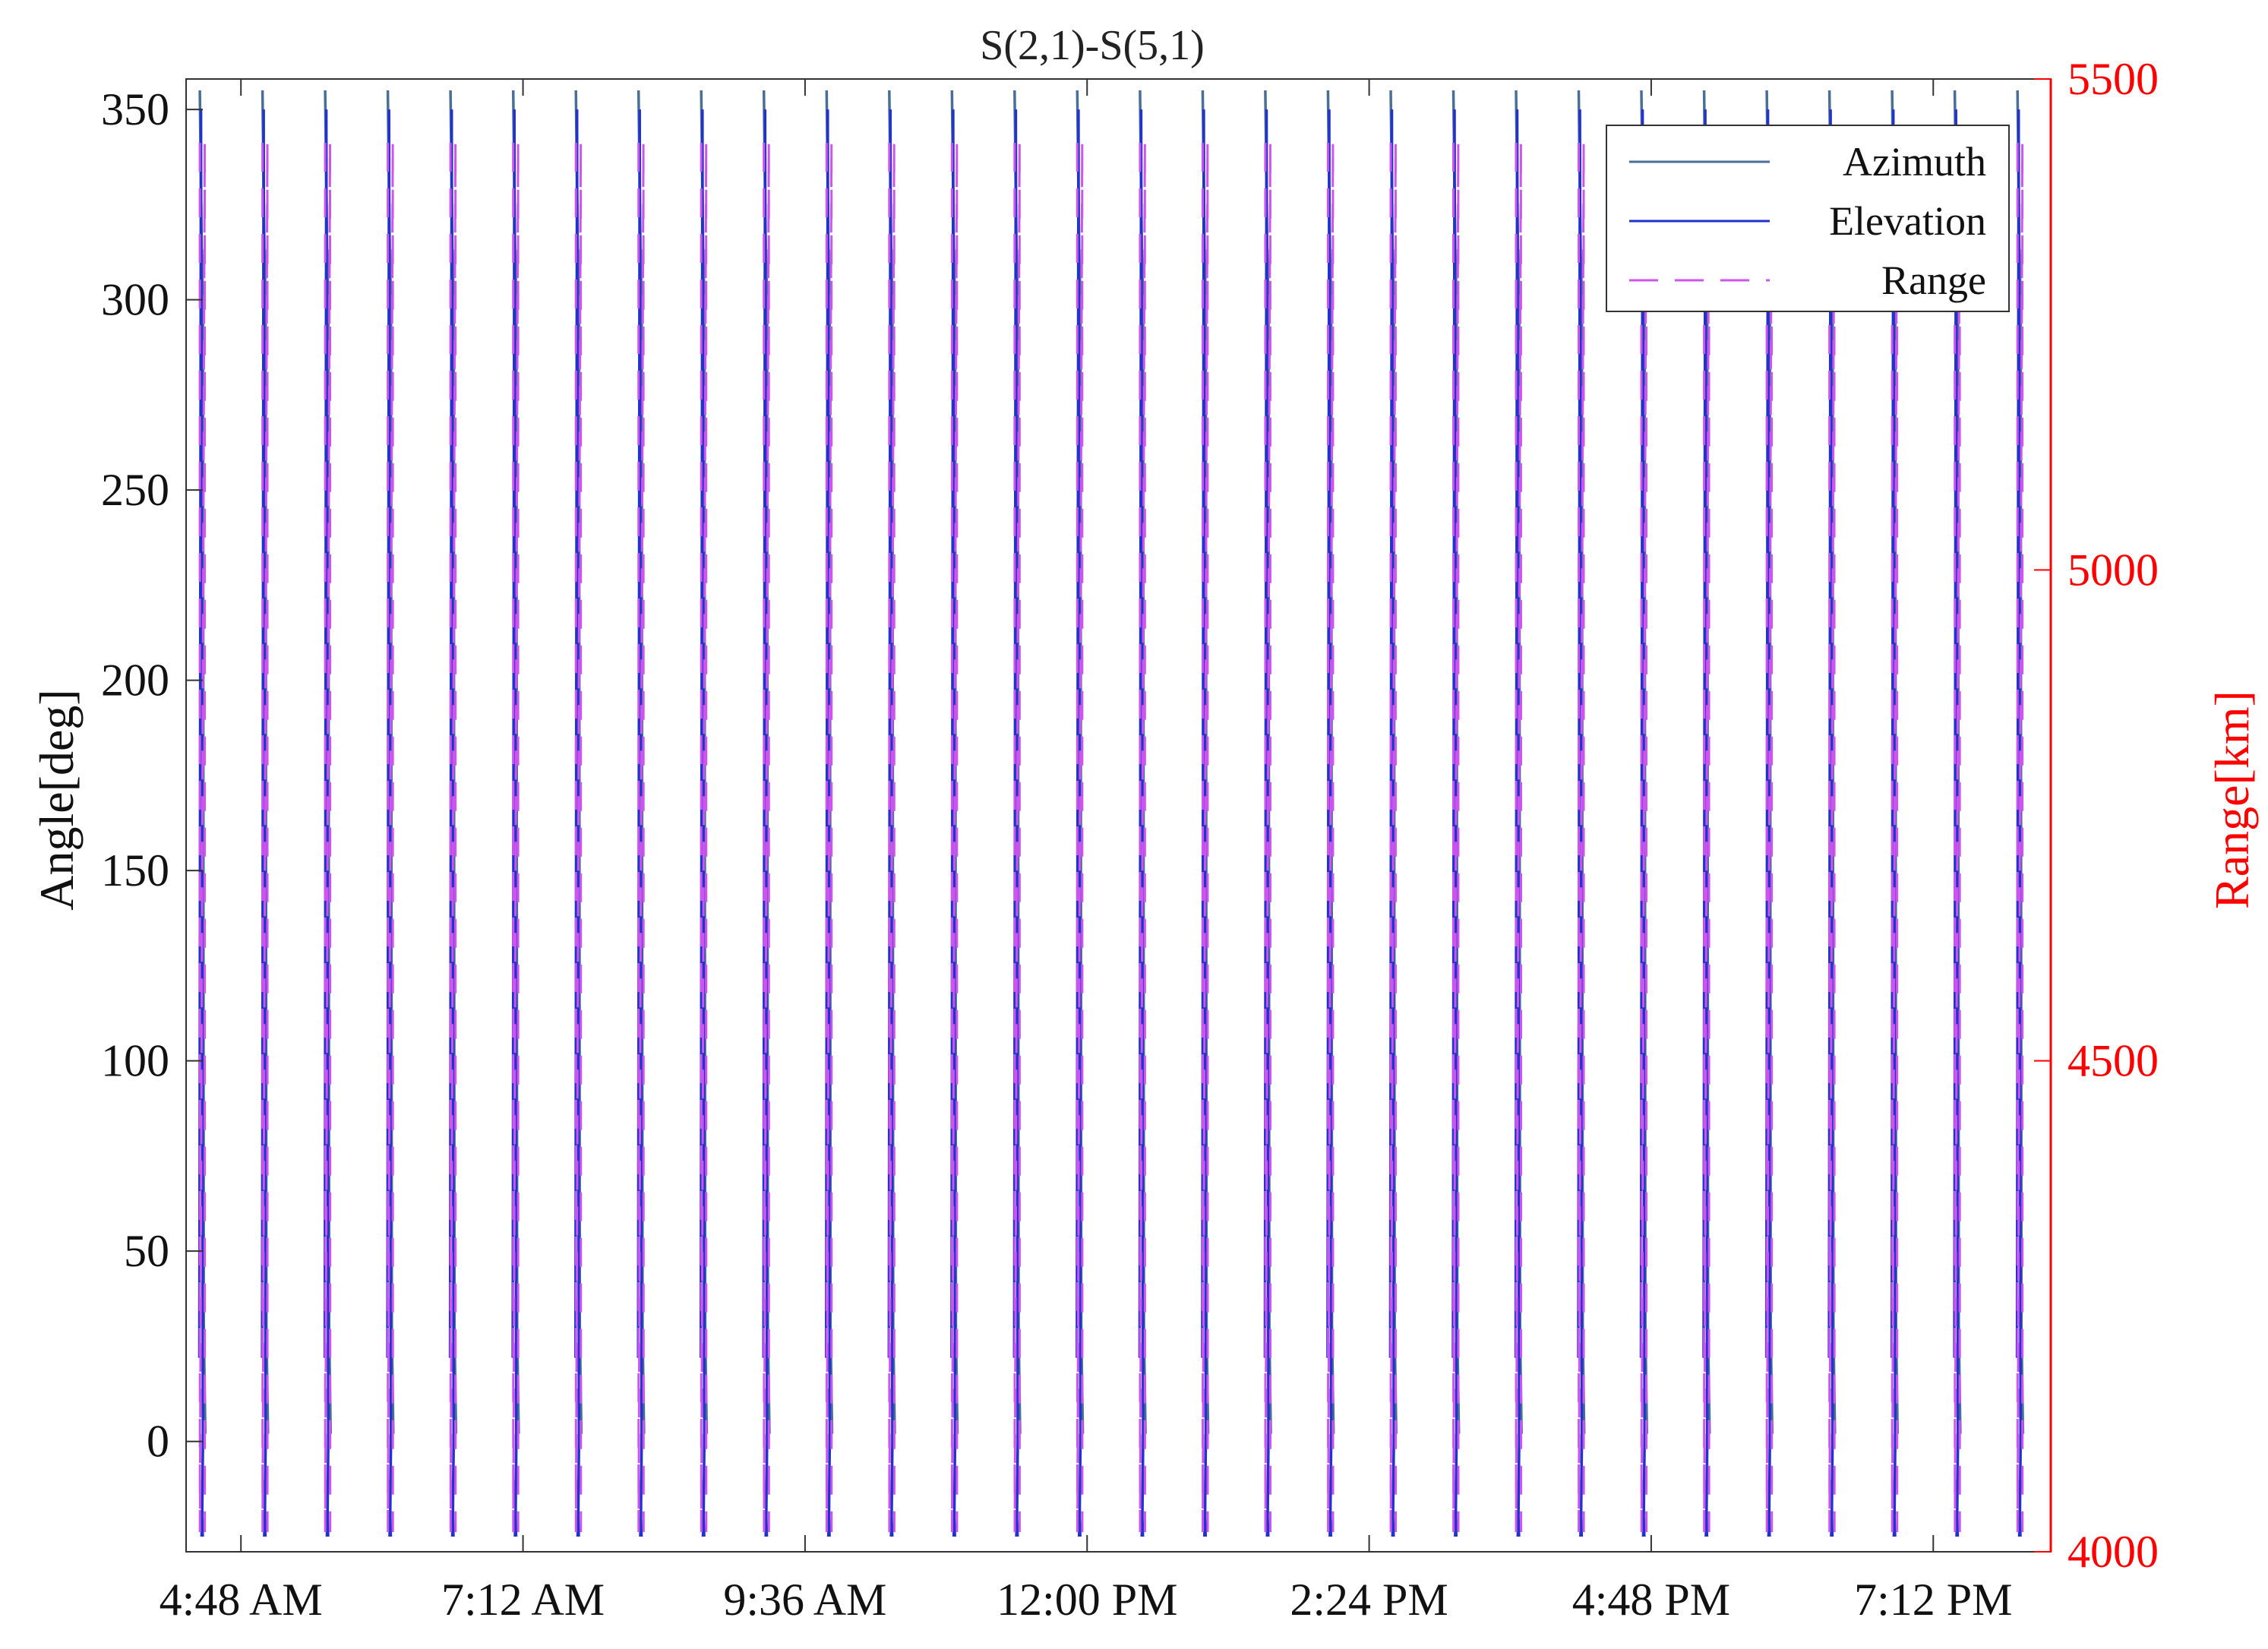  Describe the element at coordinates (2096, 815) in the screenshot. I see `y-axis-right: 4000 4500 5000 5500` at that location.